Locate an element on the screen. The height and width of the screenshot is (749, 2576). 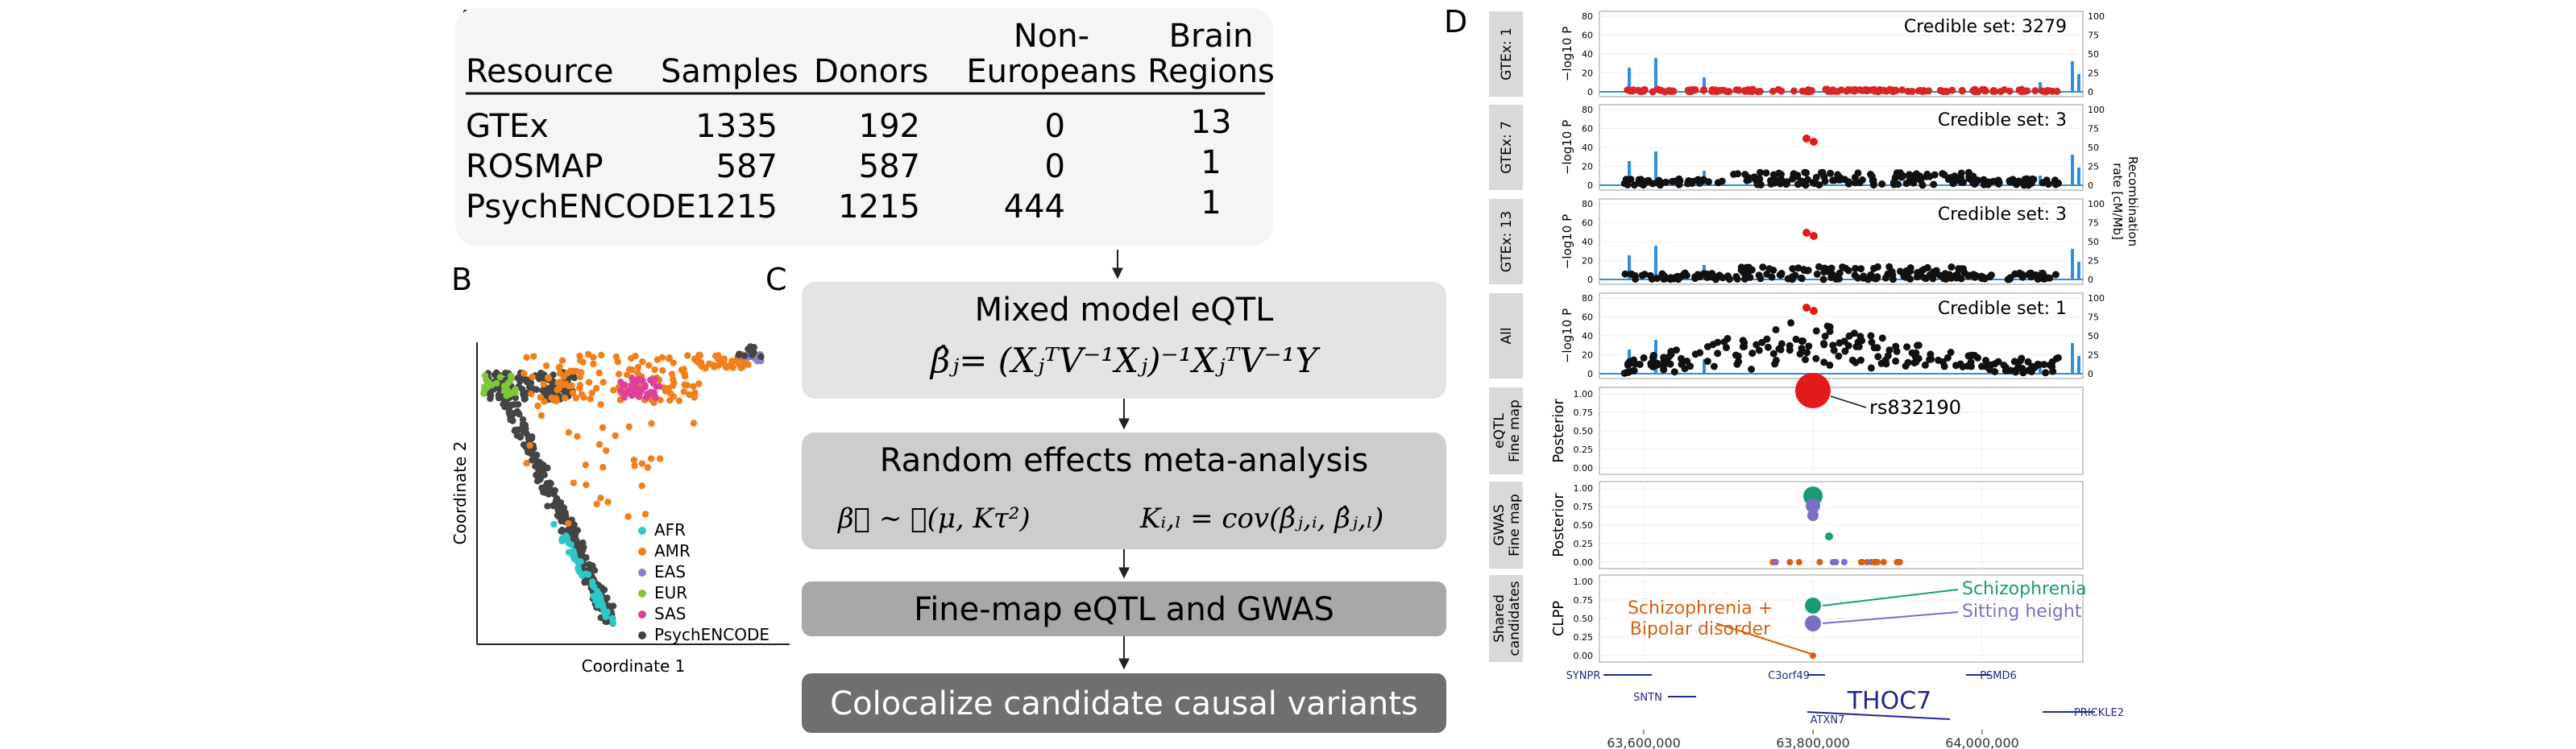
logp-tick: 60 is located at coordinates (1587, 318).